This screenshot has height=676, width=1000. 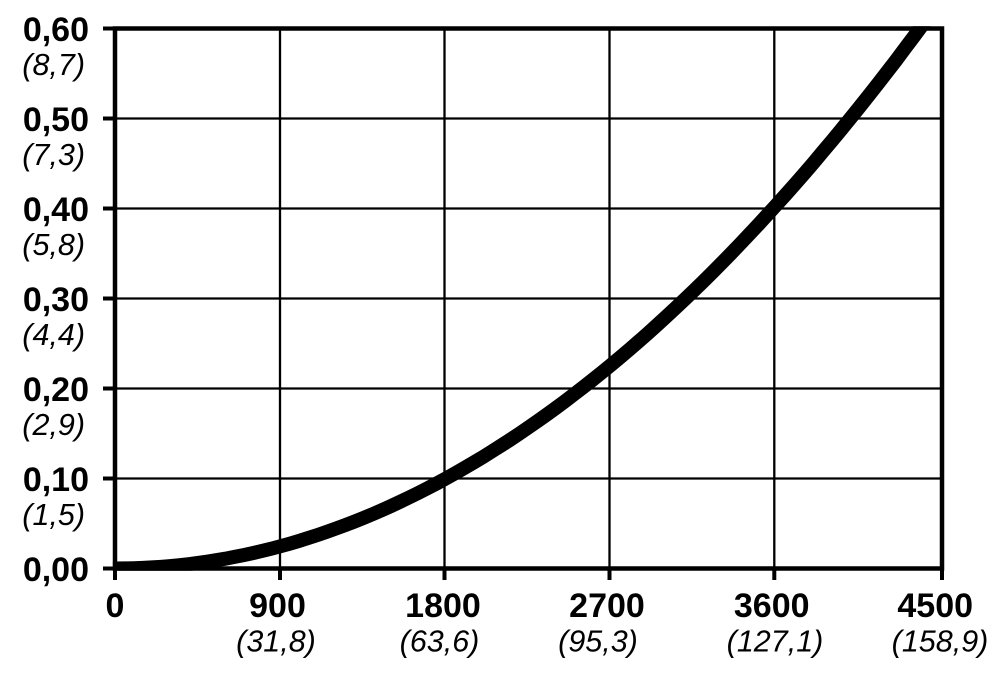 I want to click on svg-text: 3600, so click(x=772, y=606).